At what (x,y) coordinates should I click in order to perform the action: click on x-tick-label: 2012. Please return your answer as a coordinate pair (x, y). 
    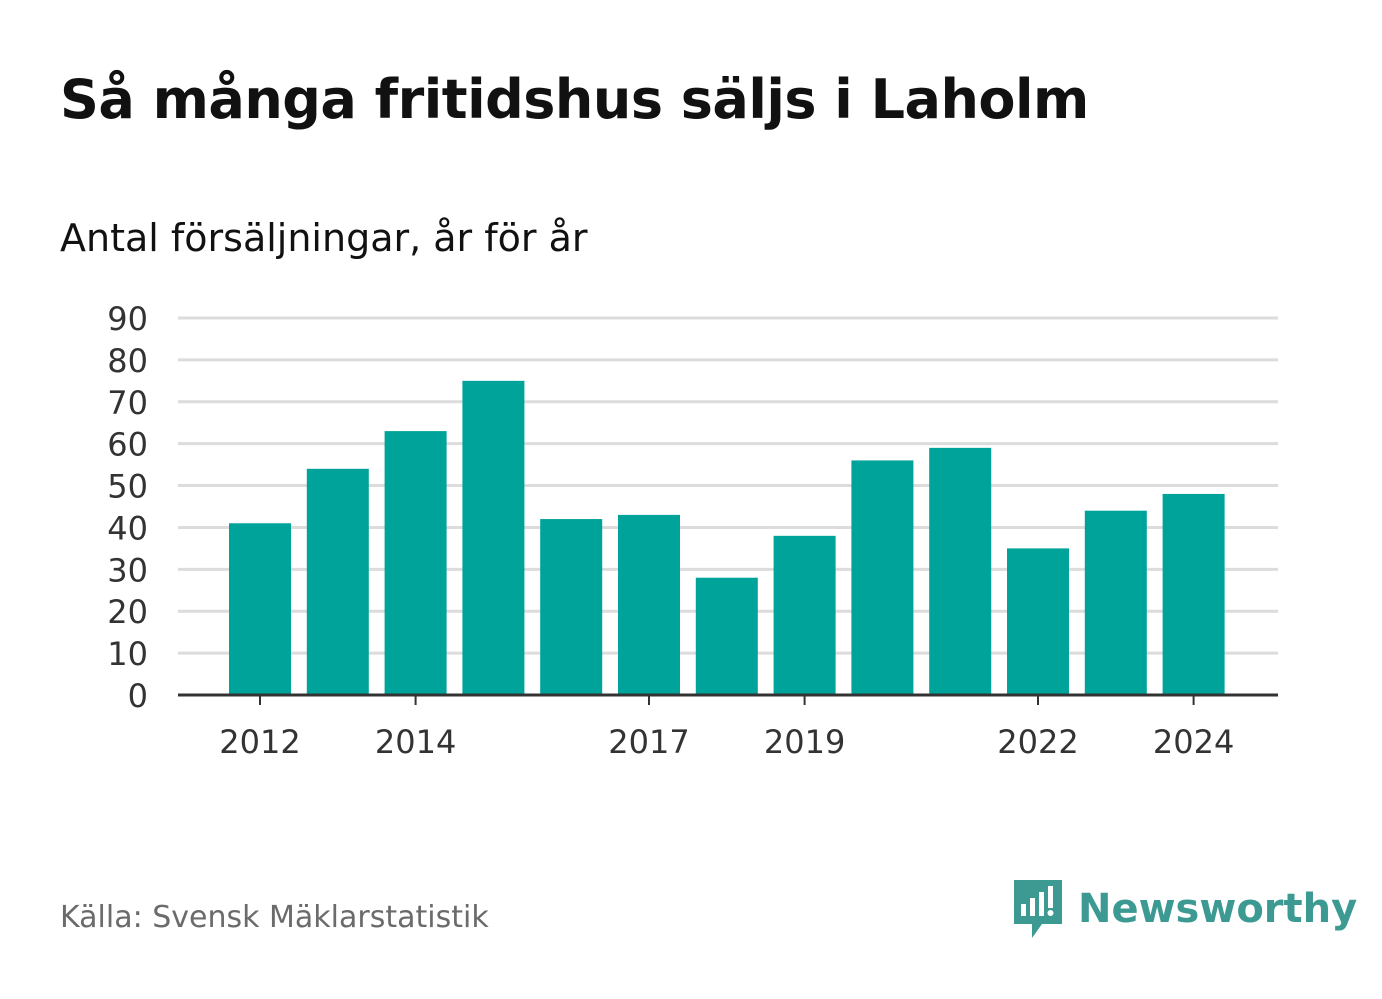
    Looking at the image, I should click on (259, 742).